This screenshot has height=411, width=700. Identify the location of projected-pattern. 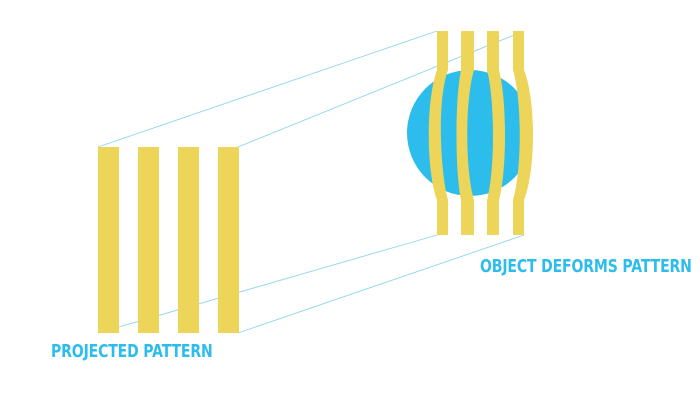
(168, 240).